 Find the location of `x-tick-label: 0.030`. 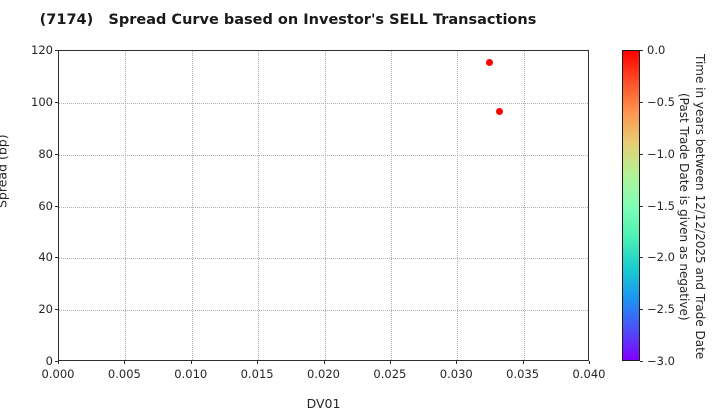

x-tick-label: 0.030 is located at coordinates (456, 374).